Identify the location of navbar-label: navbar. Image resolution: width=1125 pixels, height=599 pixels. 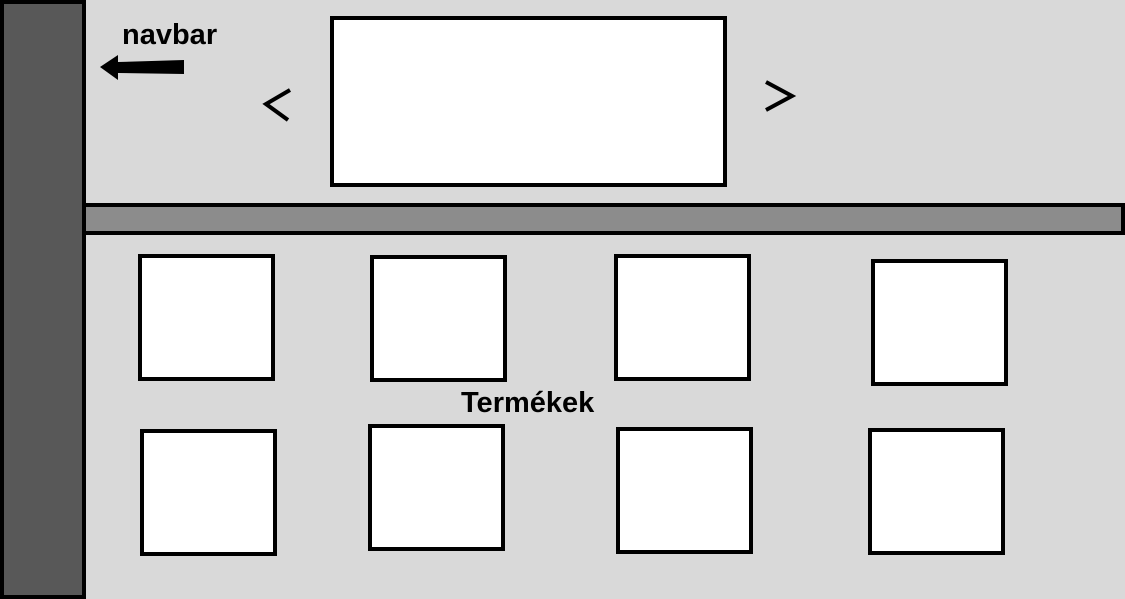
(170, 35).